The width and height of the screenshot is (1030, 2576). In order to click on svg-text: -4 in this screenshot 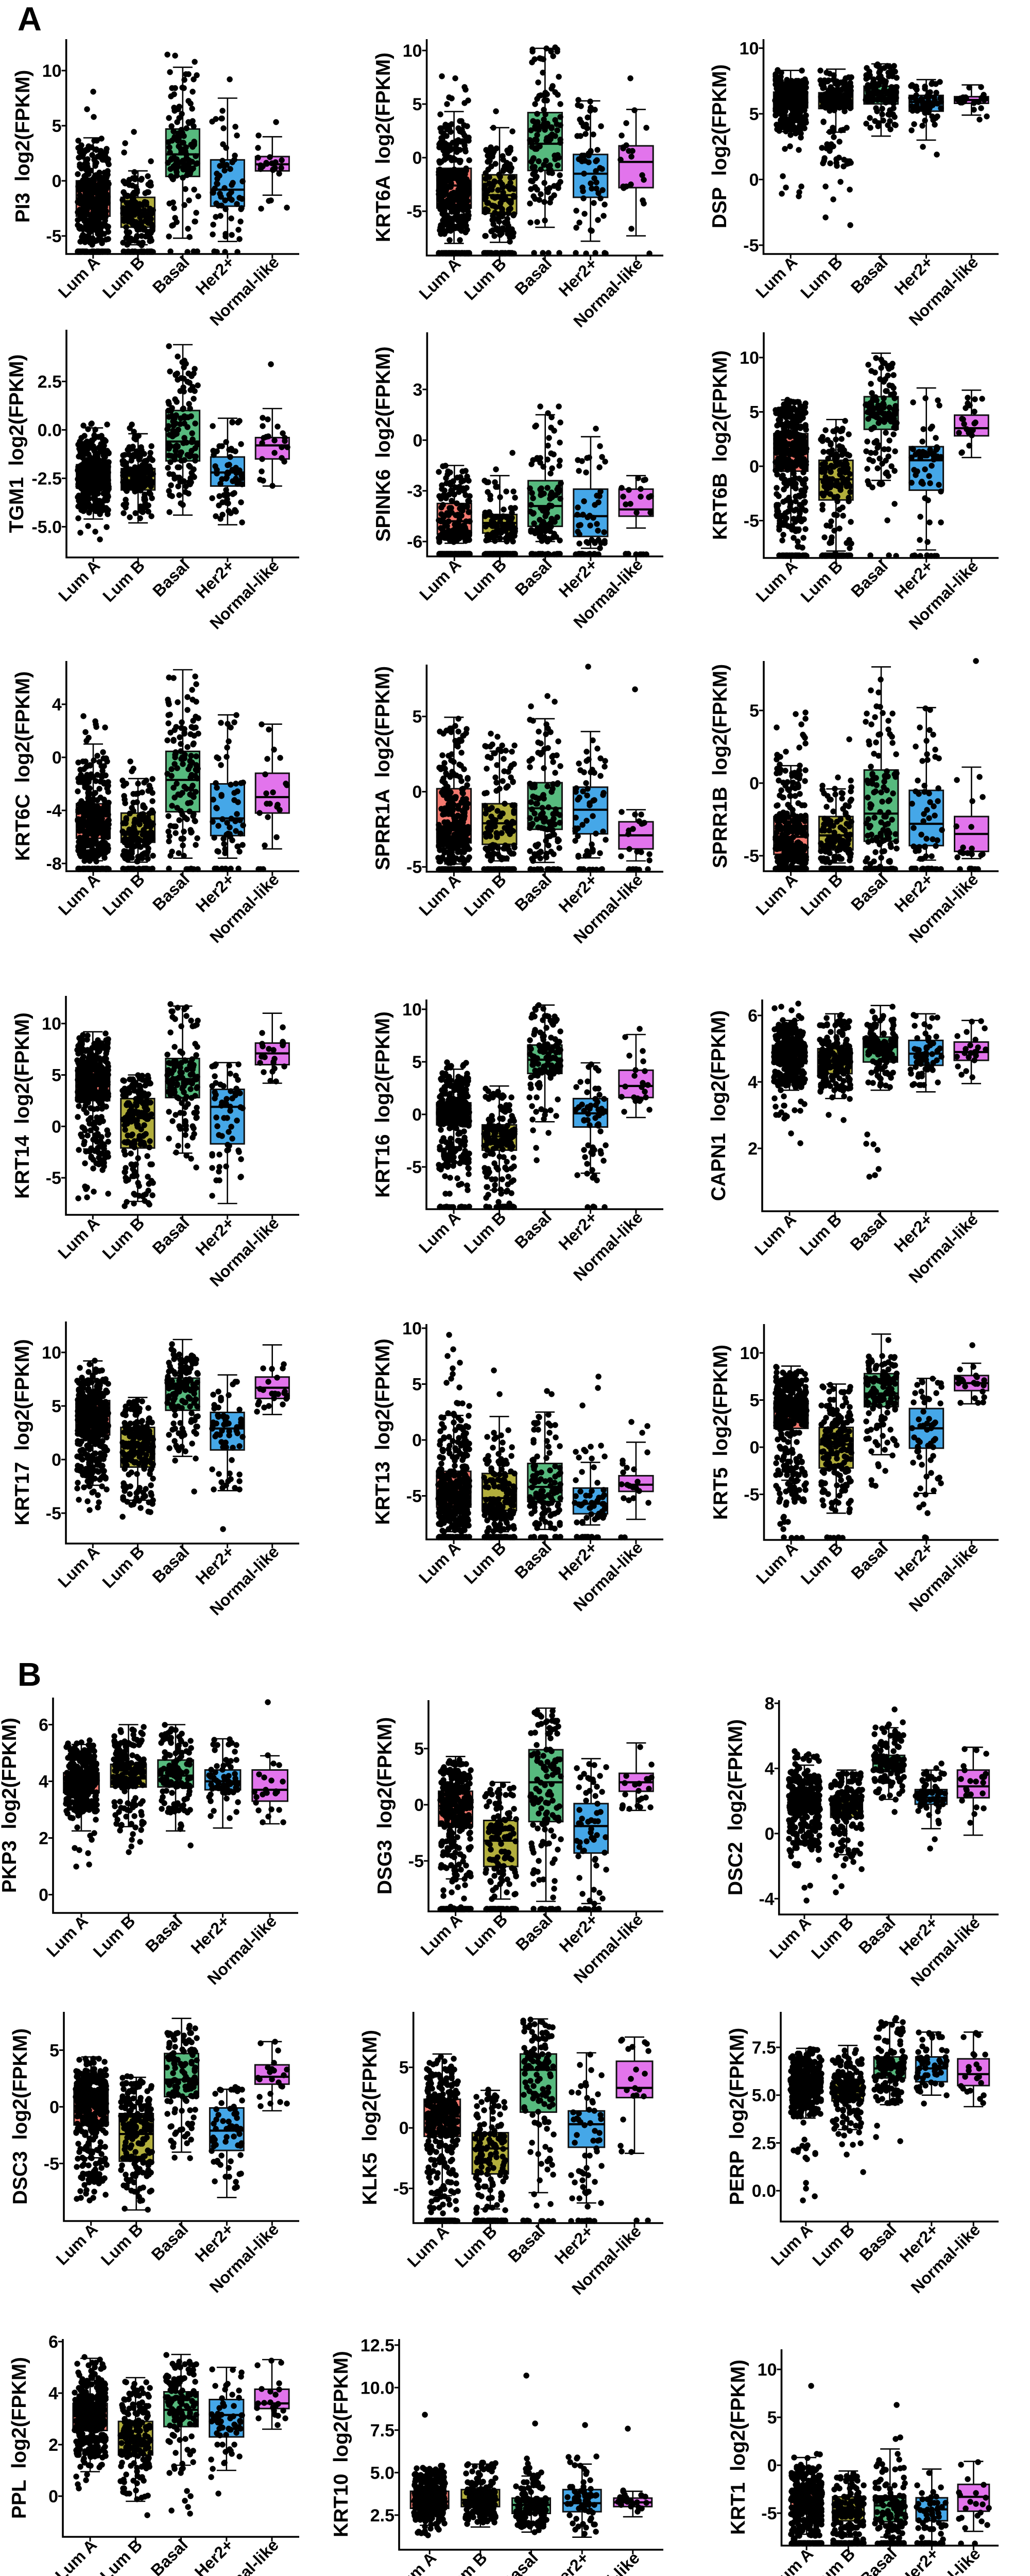, I will do `click(54, 811)`.